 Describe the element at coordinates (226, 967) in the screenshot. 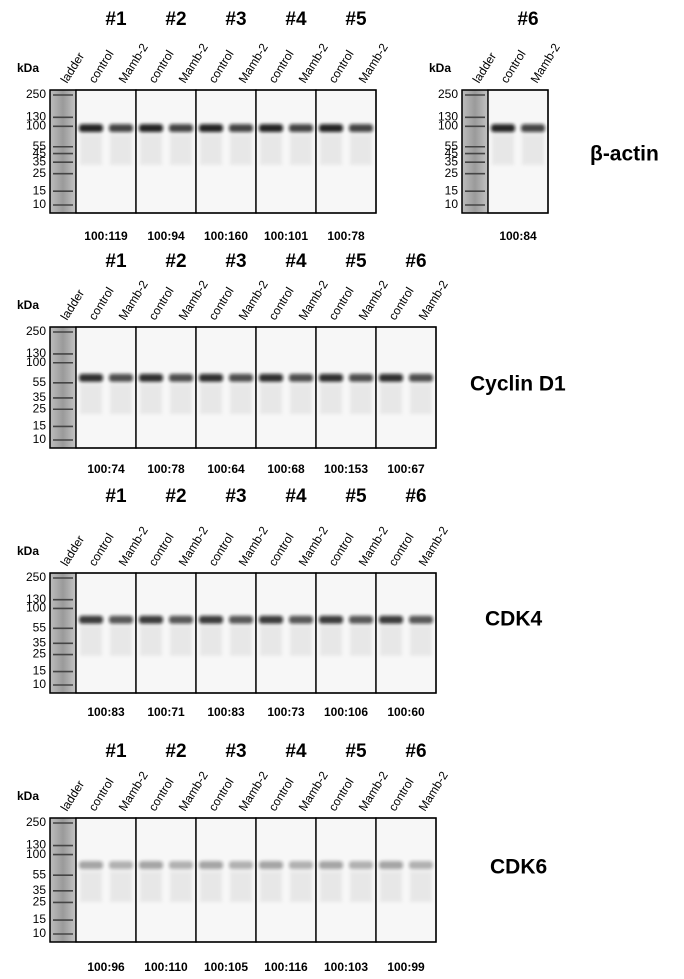

I see `ratio-label: 100:105` at that location.